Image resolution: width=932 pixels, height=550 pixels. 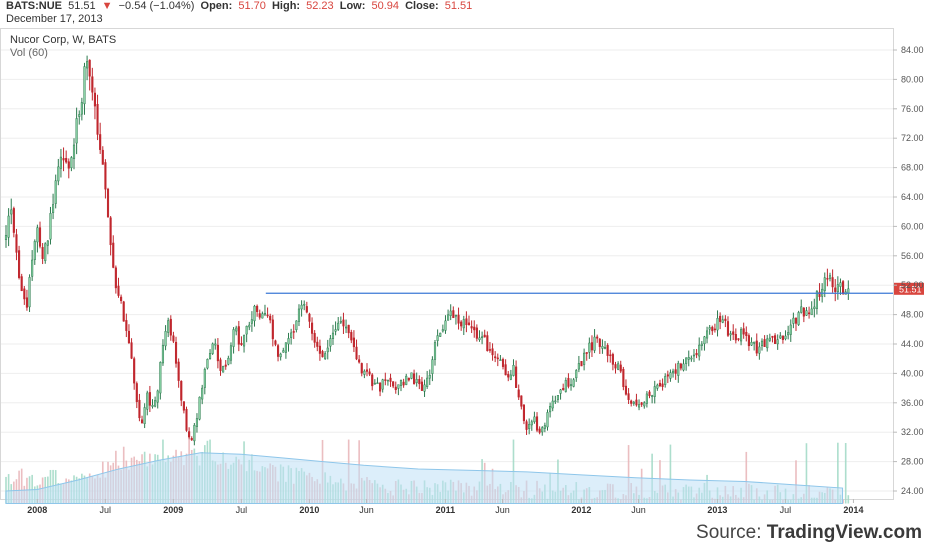 What do you see at coordinates (286, 6) in the screenshot?
I see `high-label: High:` at bounding box center [286, 6].